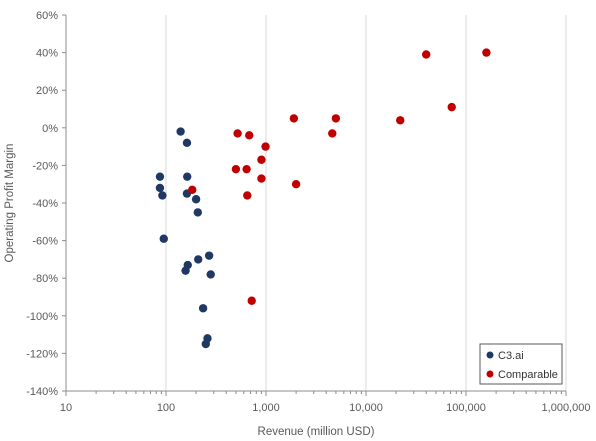 The width and height of the screenshot is (596, 441). I want to click on x-tick-label: 100, so click(166, 408).